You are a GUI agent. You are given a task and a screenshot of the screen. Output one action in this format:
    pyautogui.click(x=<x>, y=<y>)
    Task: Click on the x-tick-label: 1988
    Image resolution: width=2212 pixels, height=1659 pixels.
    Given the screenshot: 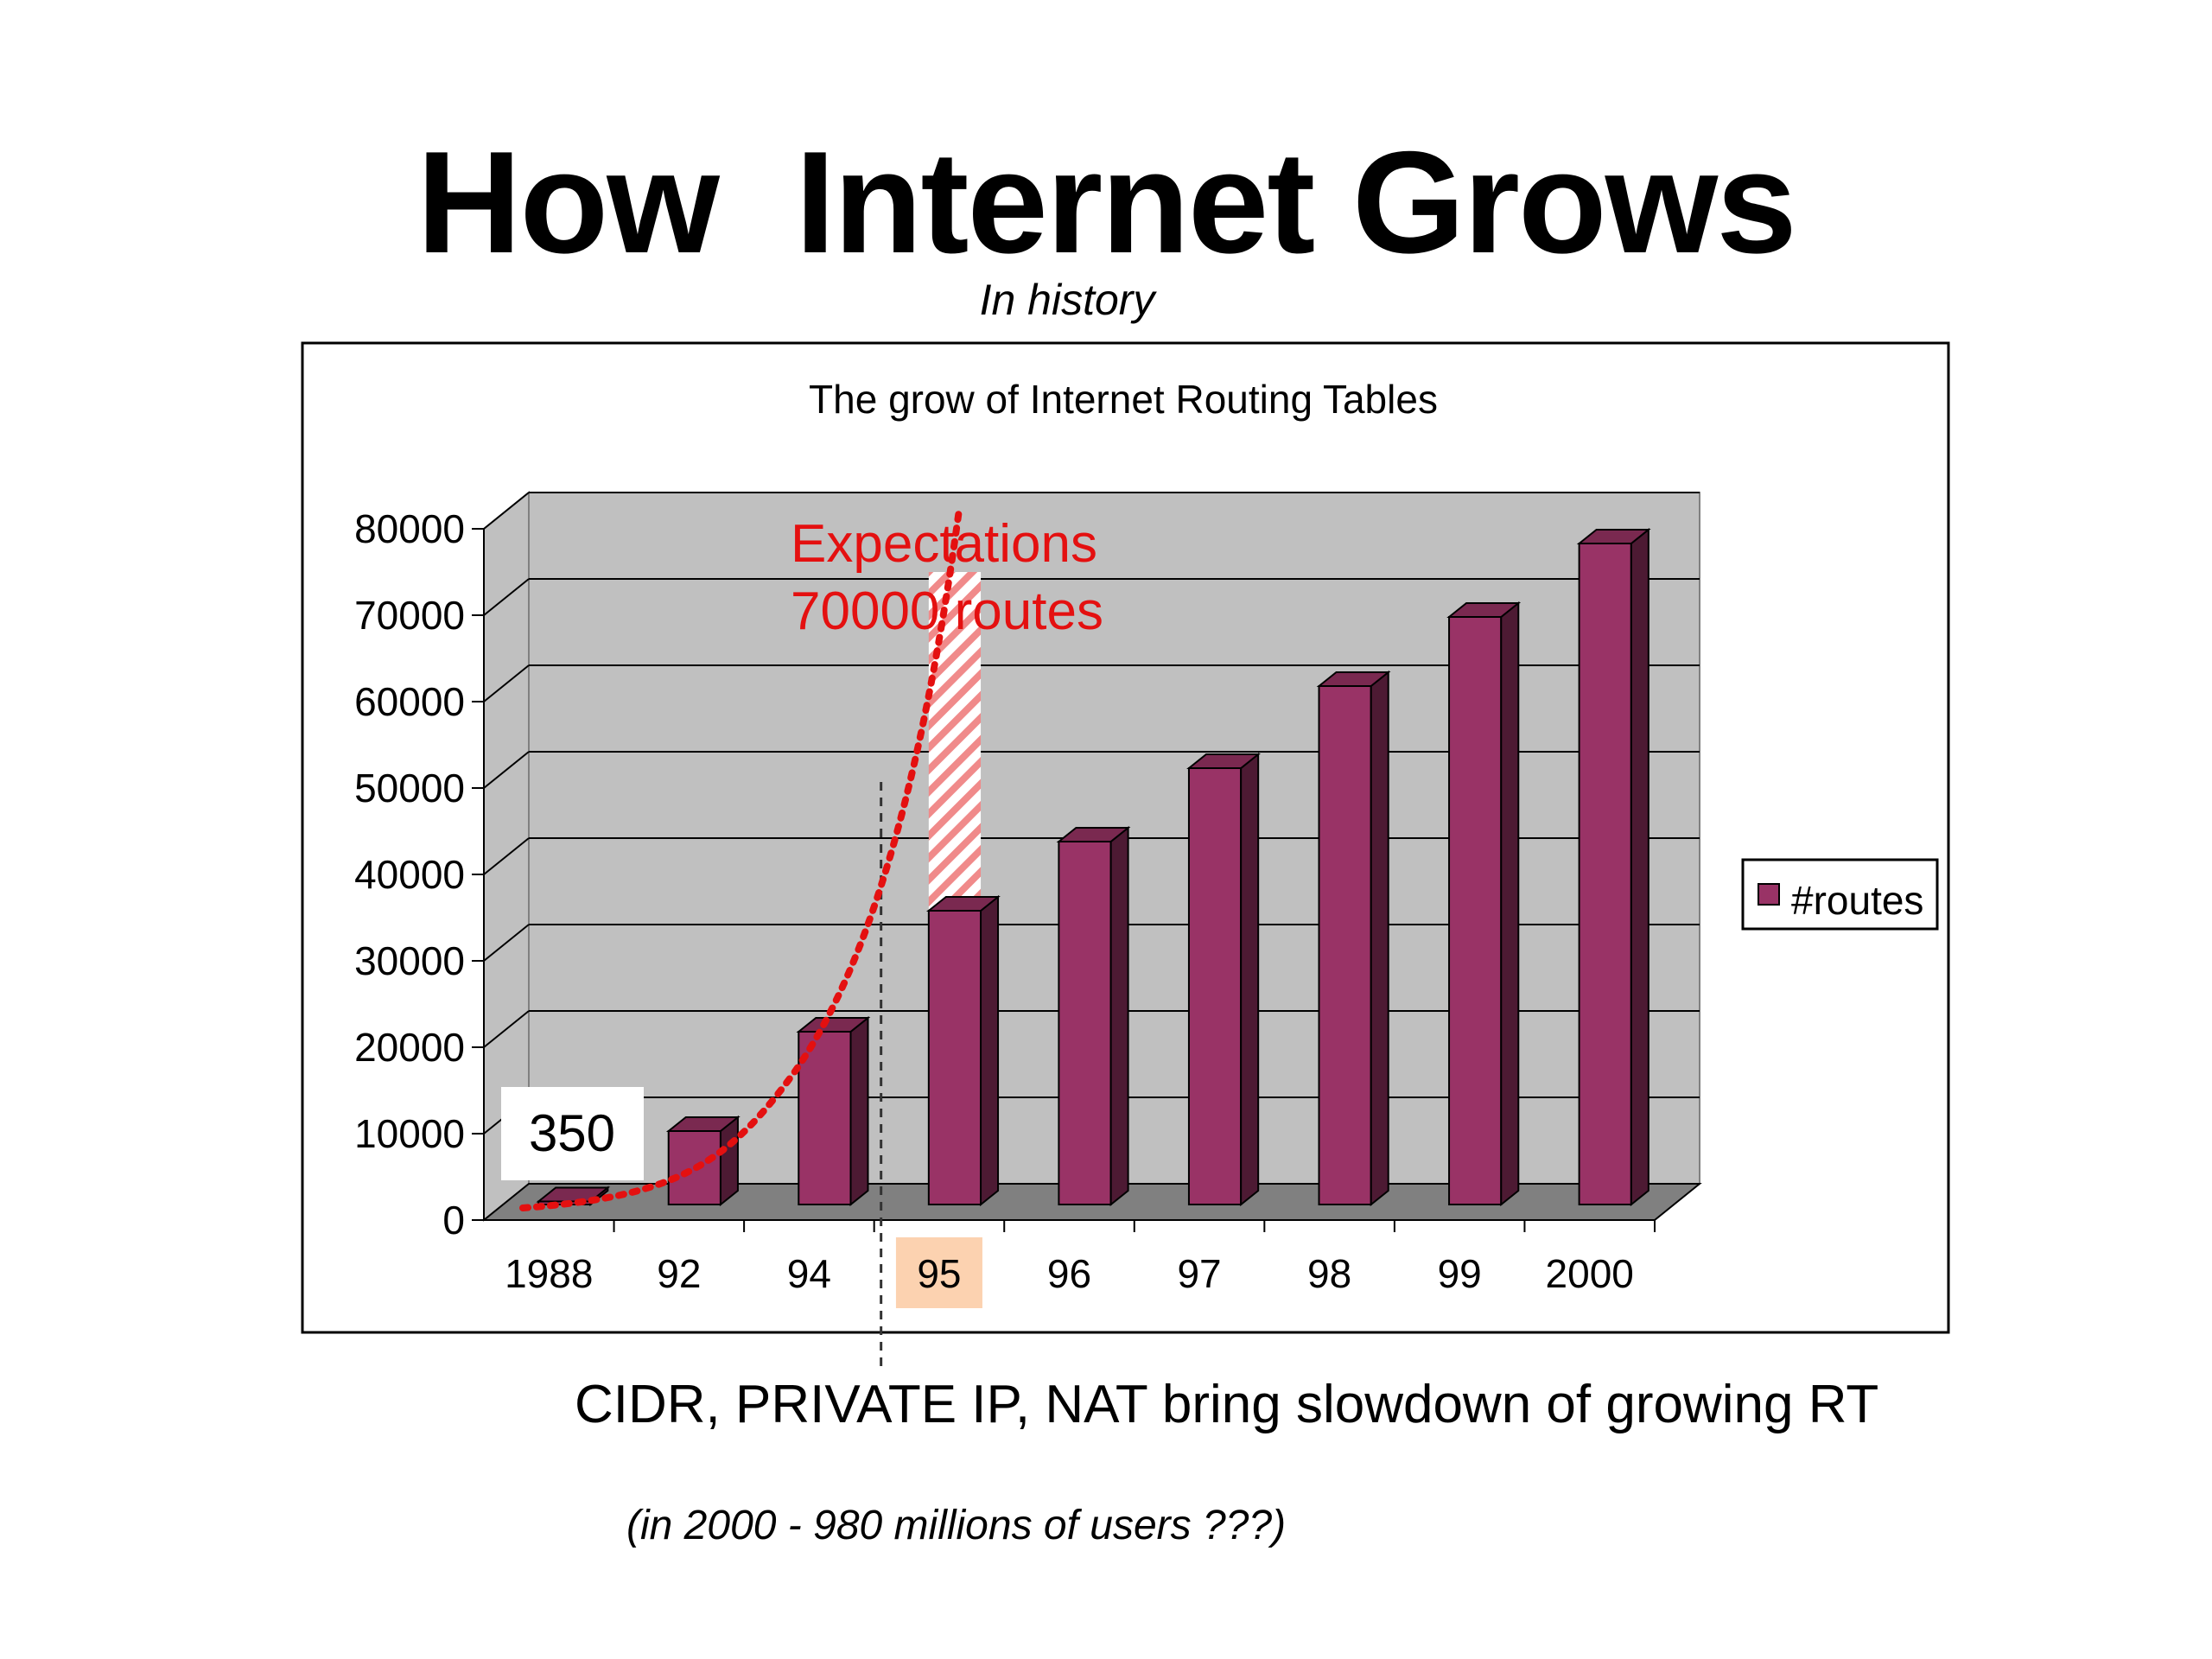 What is the action you would take?
    pyautogui.click(x=549, y=1273)
    